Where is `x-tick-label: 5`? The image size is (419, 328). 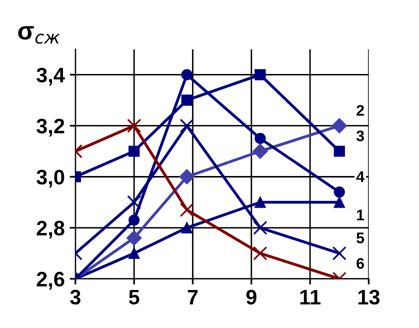
x-tick-label: 5 is located at coordinates (134, 297).